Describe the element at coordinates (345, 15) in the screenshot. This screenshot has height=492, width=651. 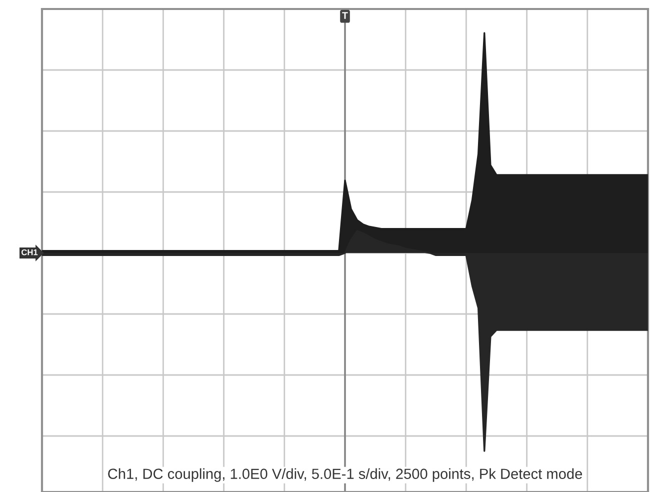
I see `text: T` at that location.